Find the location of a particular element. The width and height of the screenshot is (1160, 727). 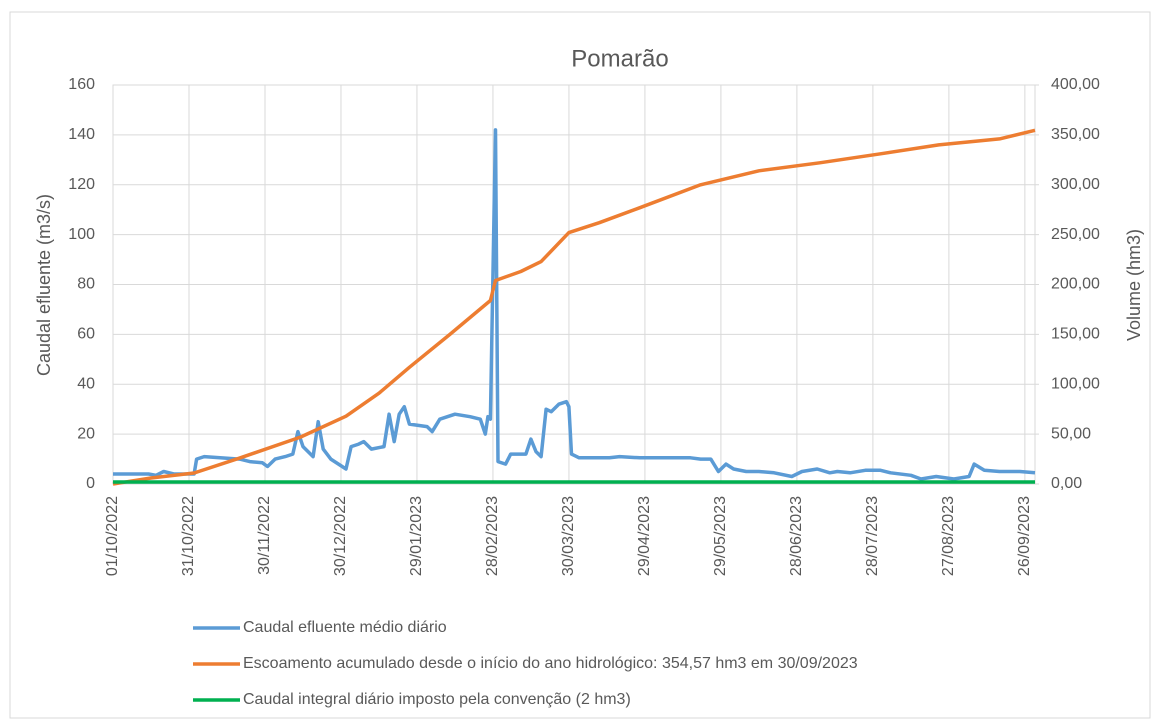

y2-tick-label: 300,00 is located at coordinates (1075, 184).